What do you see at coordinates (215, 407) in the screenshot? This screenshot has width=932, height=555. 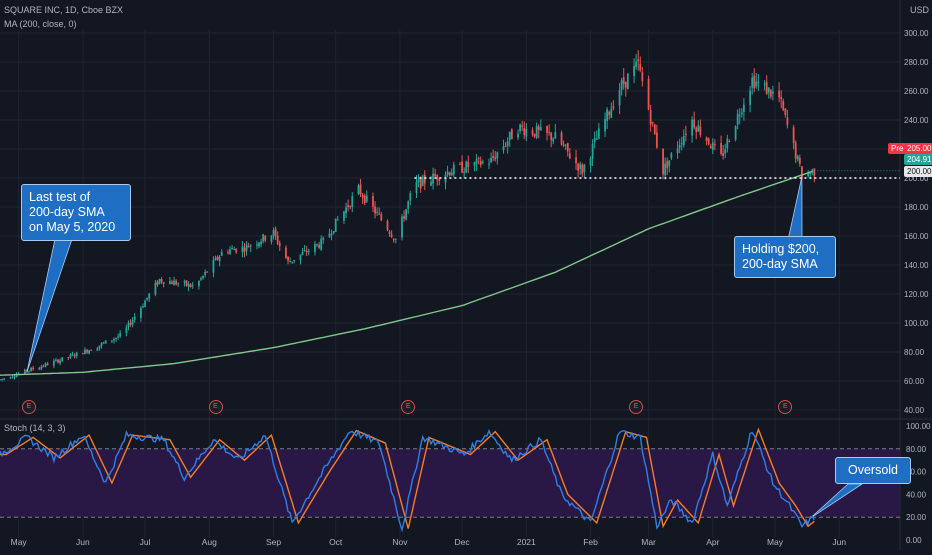 I see `earnings-marker-1: E` at bounding box center [215, 407].